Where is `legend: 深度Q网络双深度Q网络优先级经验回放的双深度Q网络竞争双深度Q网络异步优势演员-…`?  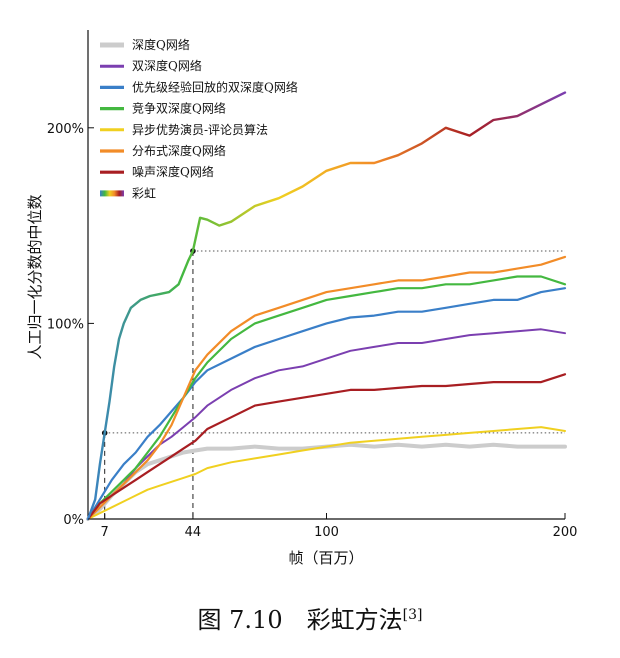
legend: 深度Q网络双深度Q网络优先级经验回放的双深度Q网络竞争双深度Q网络异步优势演员-… is located at coordinates (199, 118).